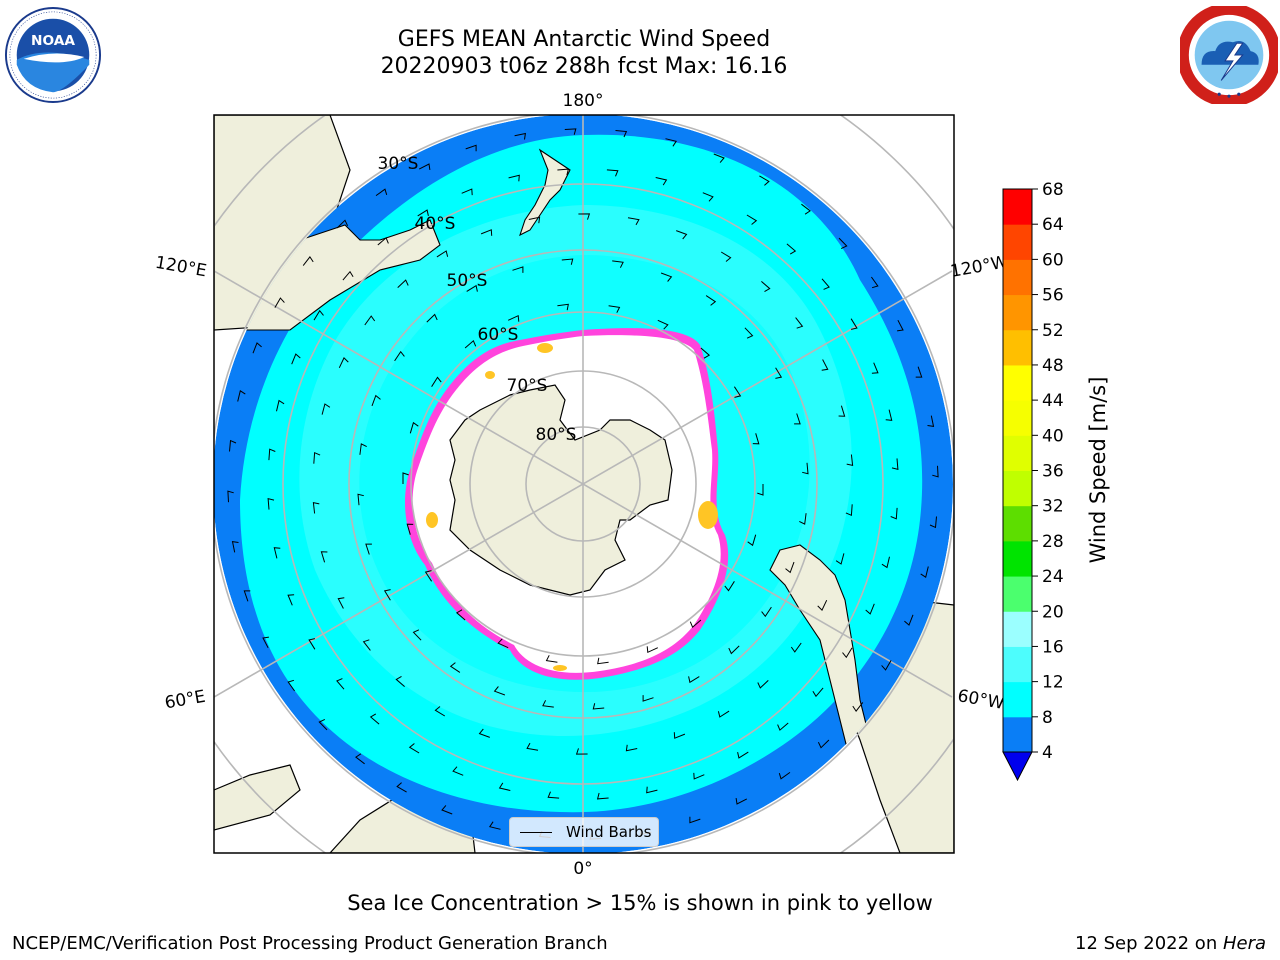  What do you see at coordinates (467, 281) in the screenshot?
I see `lat-label-50s: 50°S` at bounding box center [467, 281].